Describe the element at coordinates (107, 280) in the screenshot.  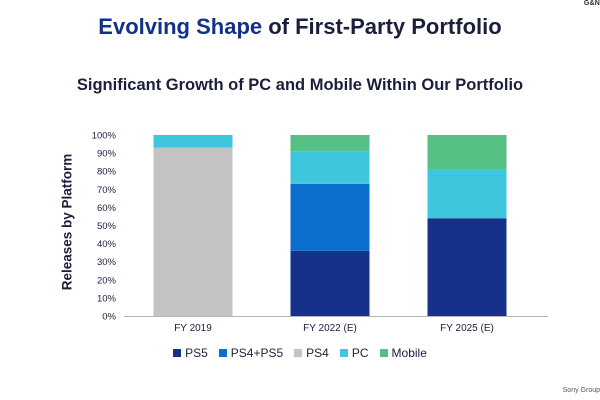
I see `y-tick-label: 20%` at that location.